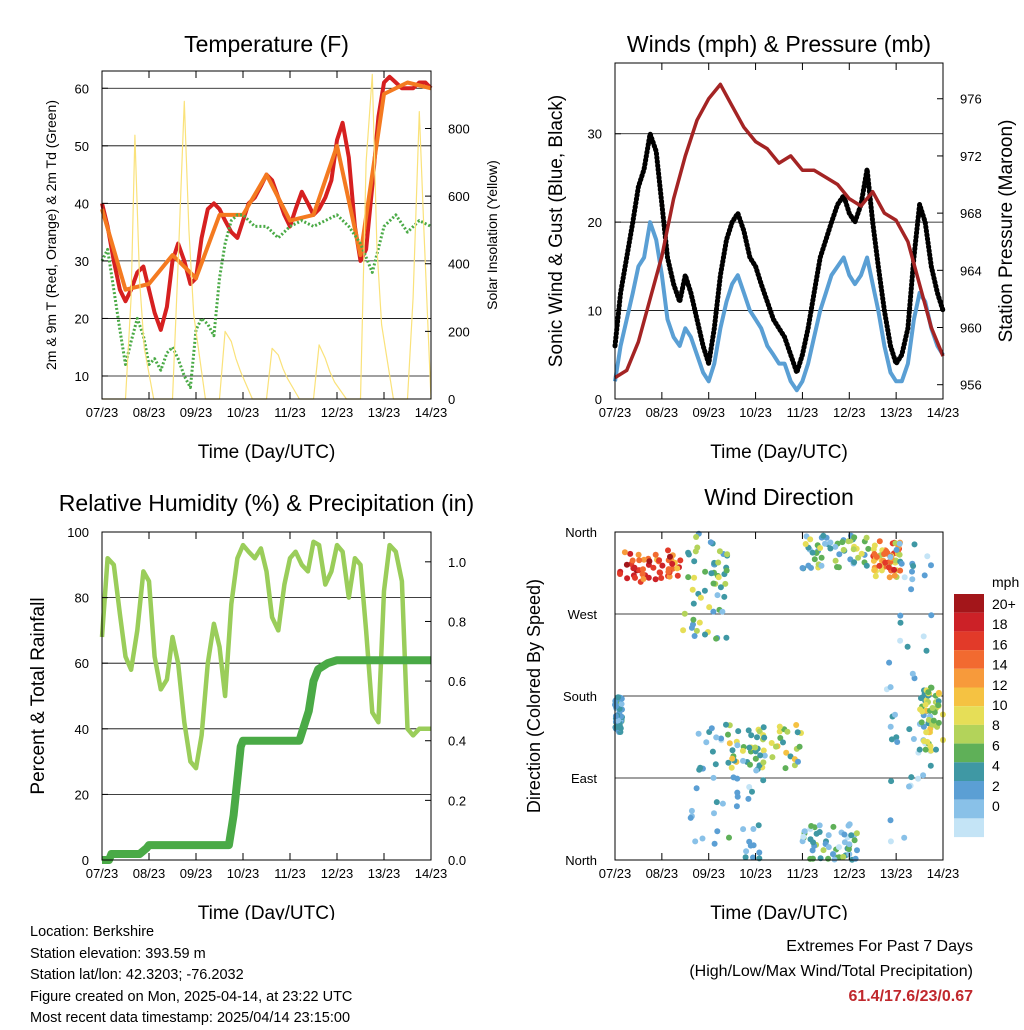 The image size is (1024, 1030). What do you see at coordinates (1000, 624) in the screenshot?
I see `colorbar-label: 18` at bounding box center [1000, 624].